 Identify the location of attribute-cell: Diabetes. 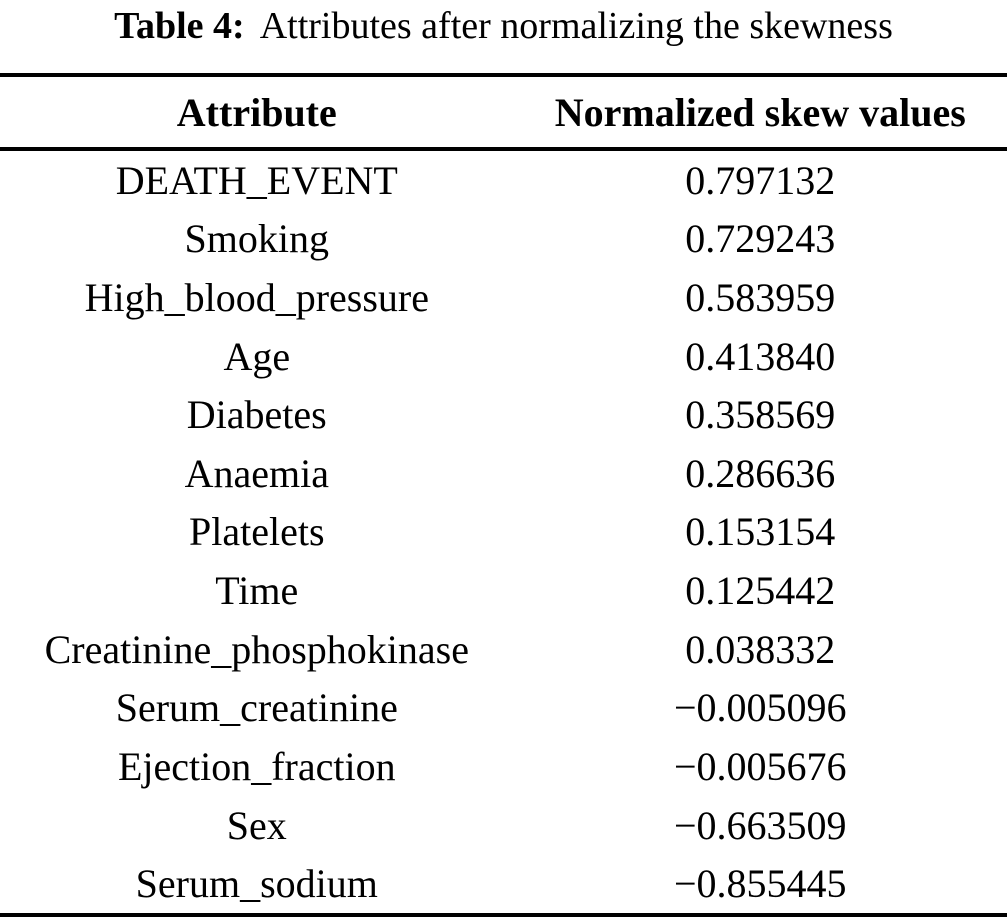
(256, 415).